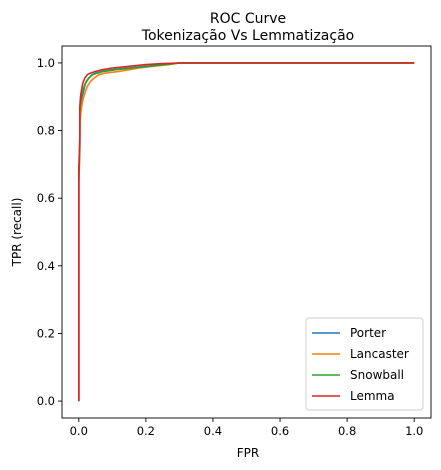  Describe the element at coordinates (46, 198) in the screenshot. I see `y-tick-label: 0.6` at that location.